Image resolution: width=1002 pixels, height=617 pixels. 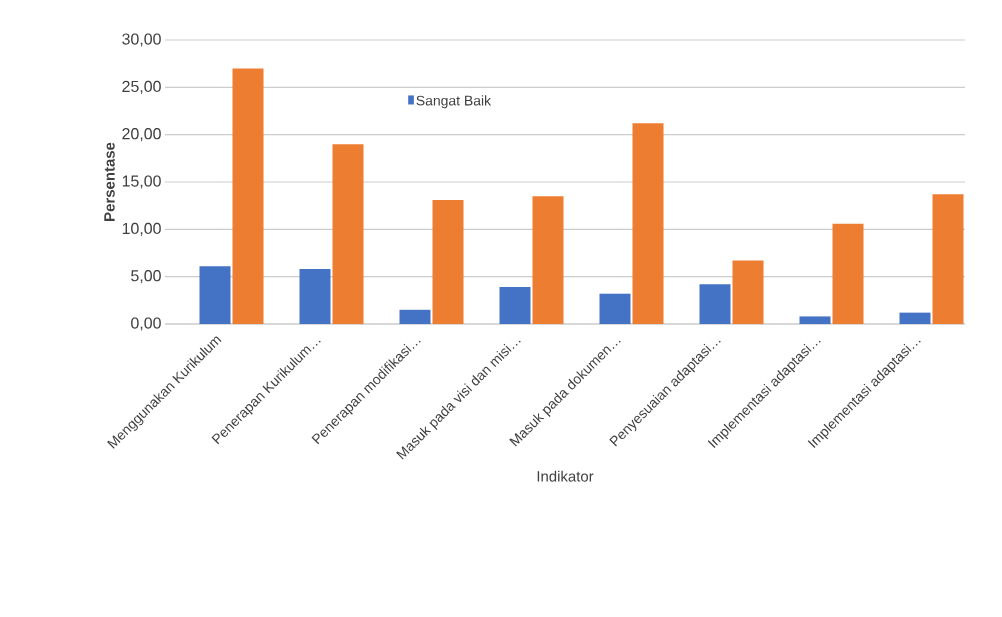 What do you see at coordinates (565, 476) in the screenshot?
I see `x-axis-title: Indikator` at bounding box center [565, 476].